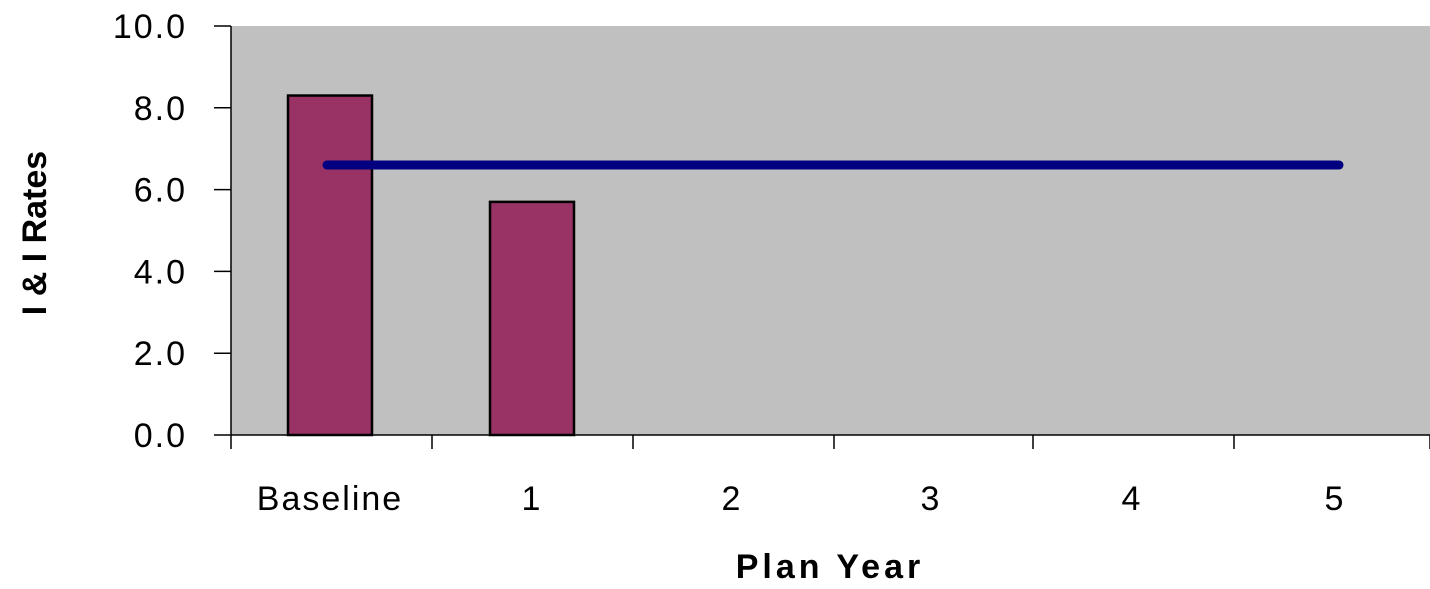  What do you see at coordinates (1132, 499) in the screenshot?
I see `x-tick-label: 4` at bounding box center [1132, 499].